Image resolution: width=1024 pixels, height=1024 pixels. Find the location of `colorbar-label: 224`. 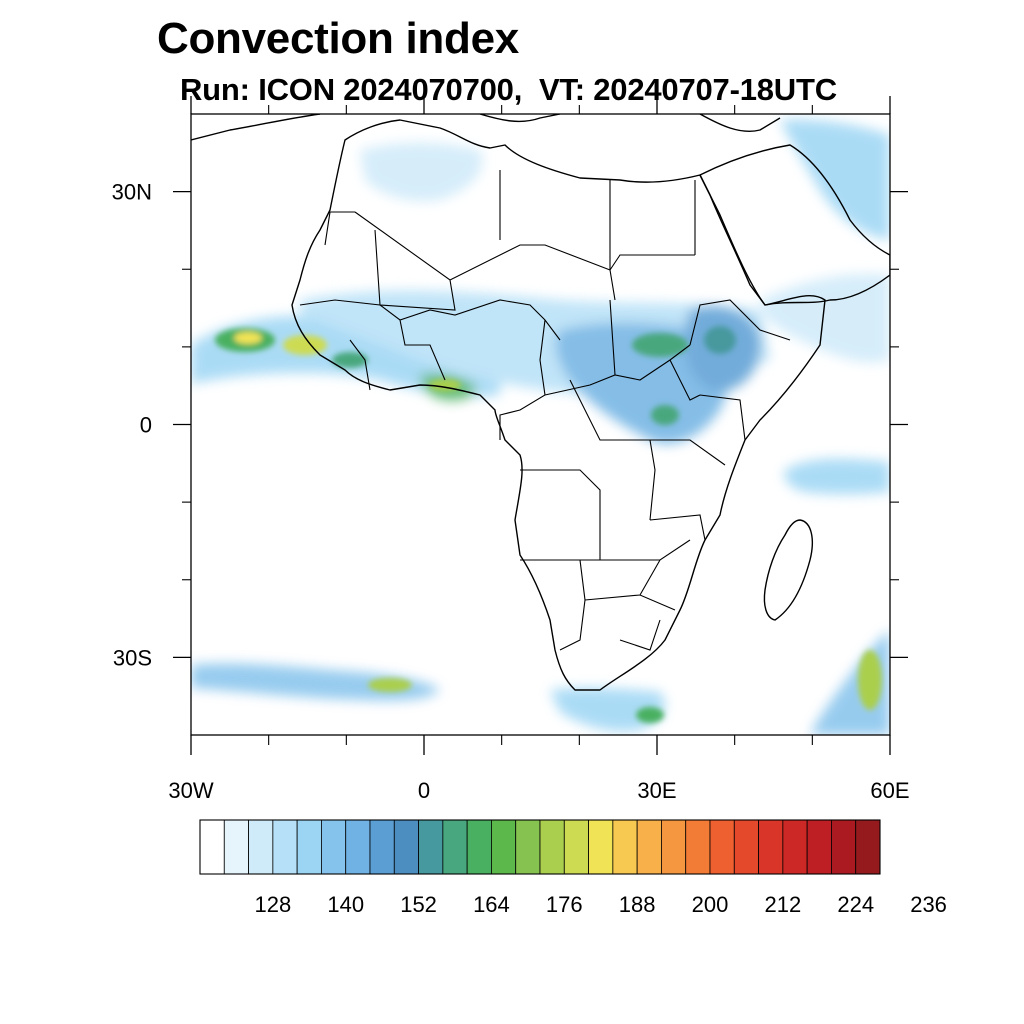

colorbar-label: 224 is located at coordinates (855, 904).